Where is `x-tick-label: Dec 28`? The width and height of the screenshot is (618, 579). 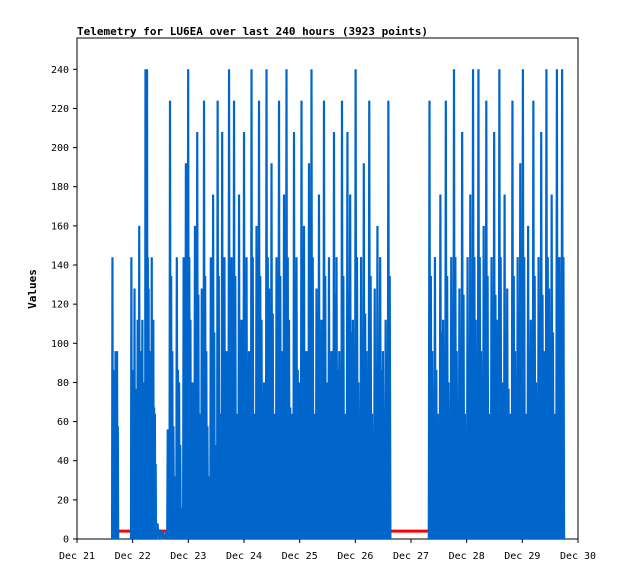 x-tick-label: Dec 28 is located at coordinates (467, 556).